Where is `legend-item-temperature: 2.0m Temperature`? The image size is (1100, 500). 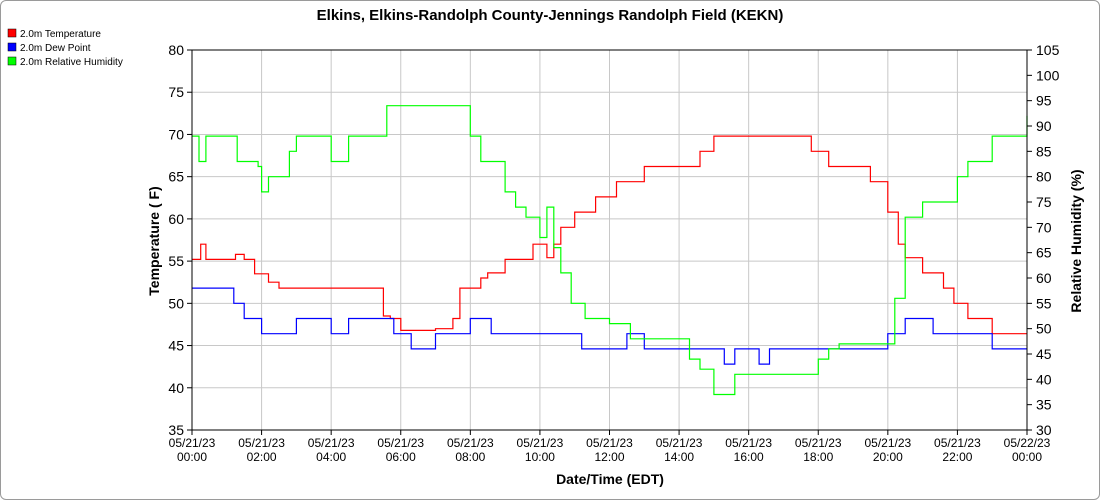 legend-item-temperature: 2.0m Temperature is located at coordinates (54, 34).